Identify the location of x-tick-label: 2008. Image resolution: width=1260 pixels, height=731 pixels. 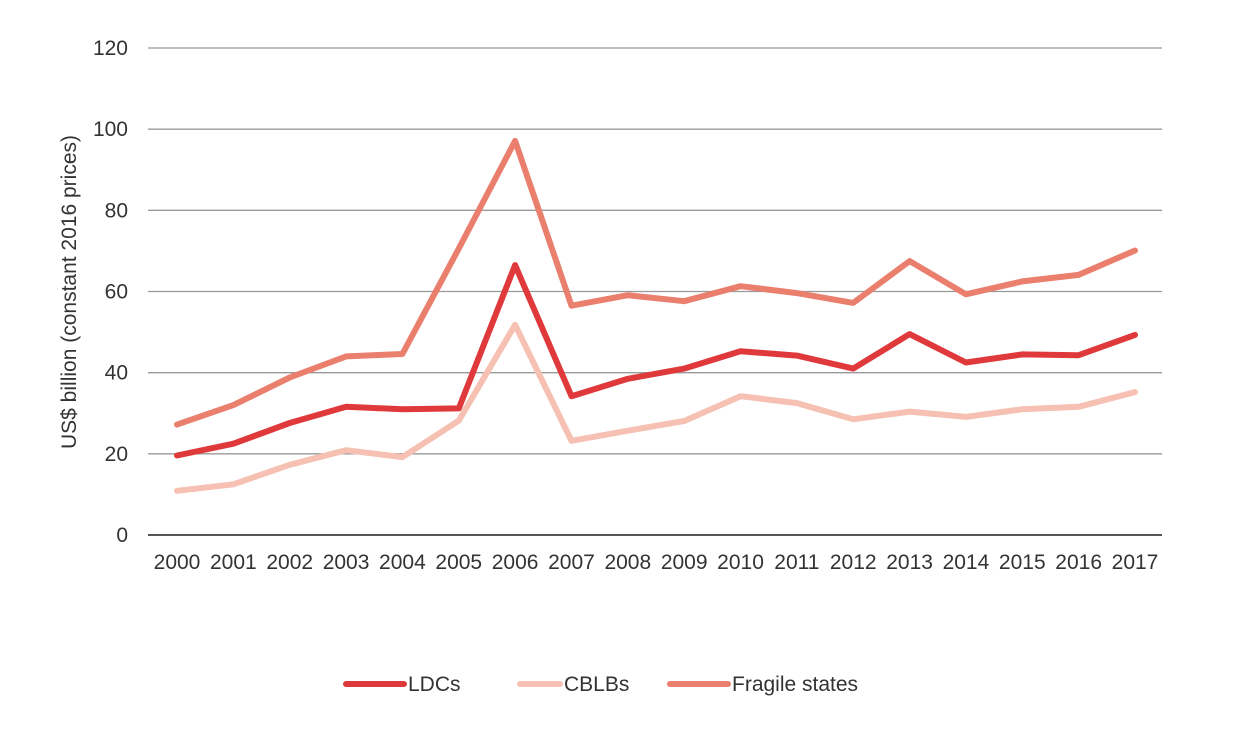
(627, 562).